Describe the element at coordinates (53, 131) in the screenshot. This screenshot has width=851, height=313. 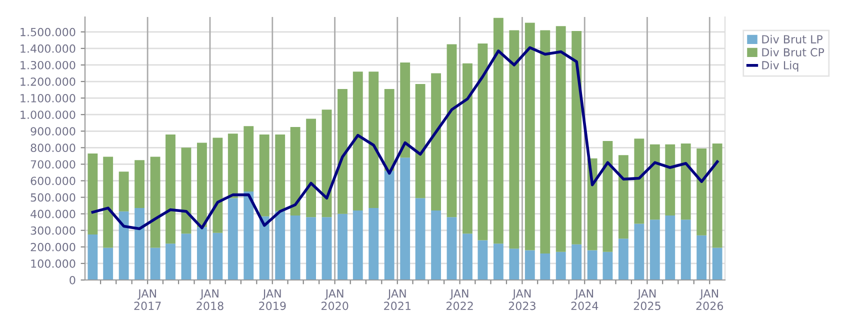
I see `y-tick-label: 900.000` at that location.